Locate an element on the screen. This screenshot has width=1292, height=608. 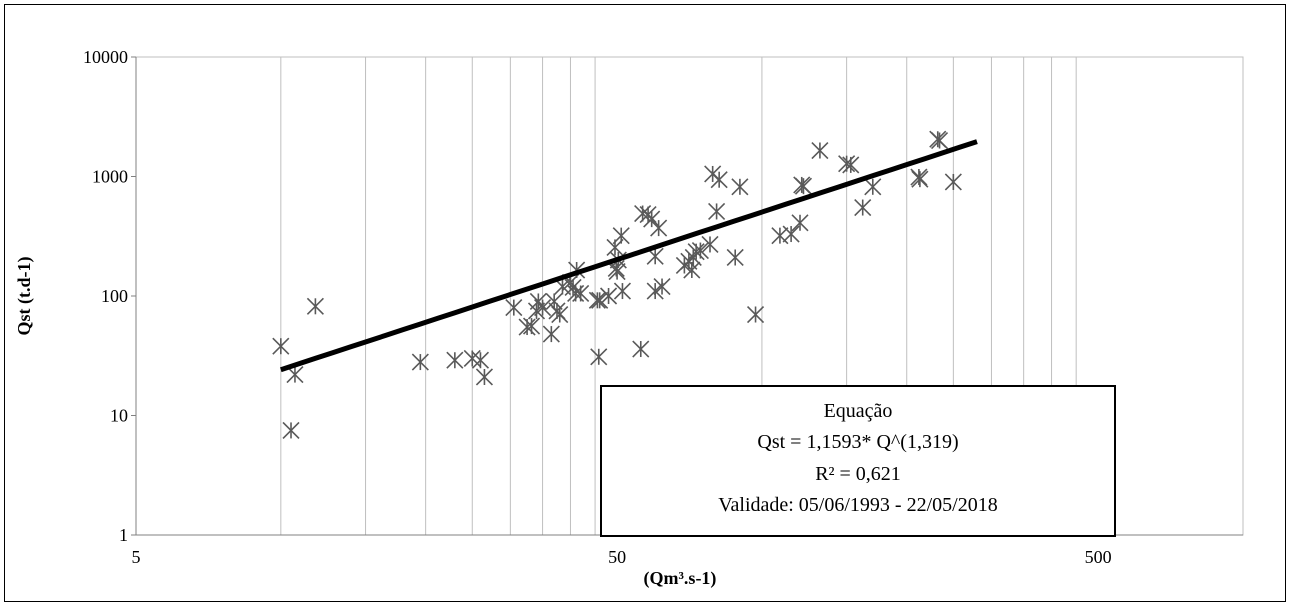
x-tick-label: 500 is located at coordinates (1098, 557).